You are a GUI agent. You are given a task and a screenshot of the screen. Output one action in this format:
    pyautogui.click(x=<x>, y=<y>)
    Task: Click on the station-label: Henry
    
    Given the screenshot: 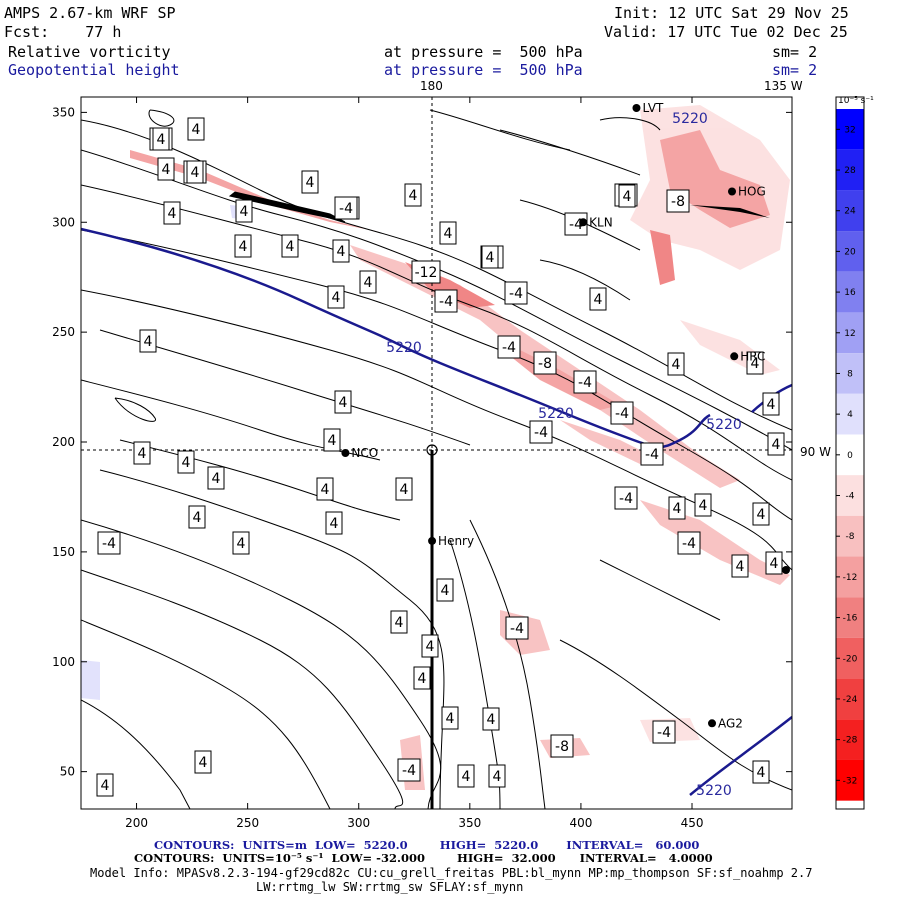 What is the action you would take?
    pyautogui.click(x=456, y=541)
    